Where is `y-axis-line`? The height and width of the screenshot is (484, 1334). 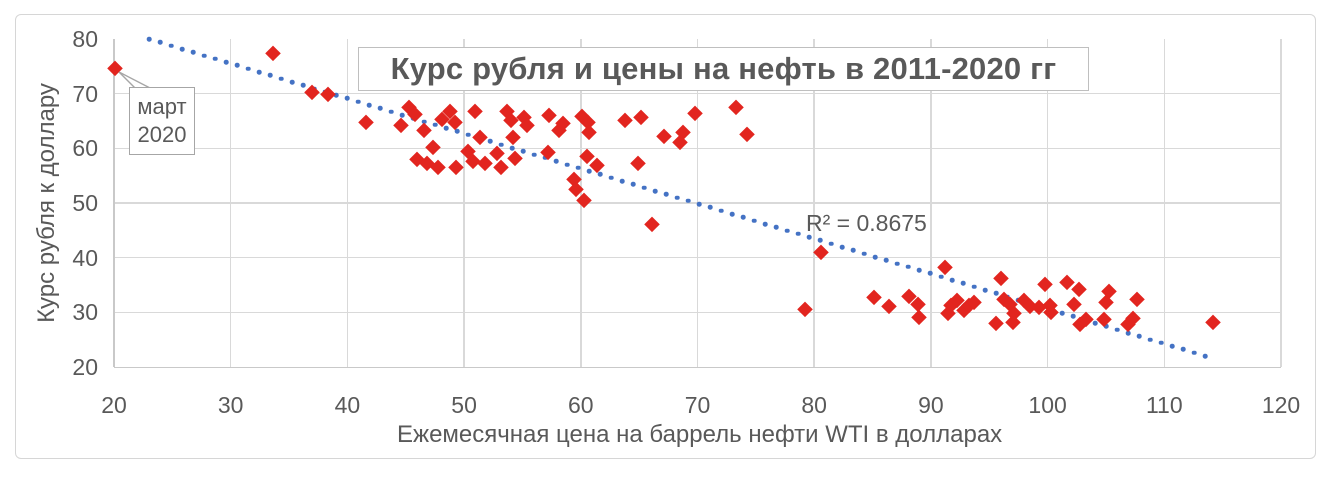 y-axis-line is located at coordinates (114, 203).